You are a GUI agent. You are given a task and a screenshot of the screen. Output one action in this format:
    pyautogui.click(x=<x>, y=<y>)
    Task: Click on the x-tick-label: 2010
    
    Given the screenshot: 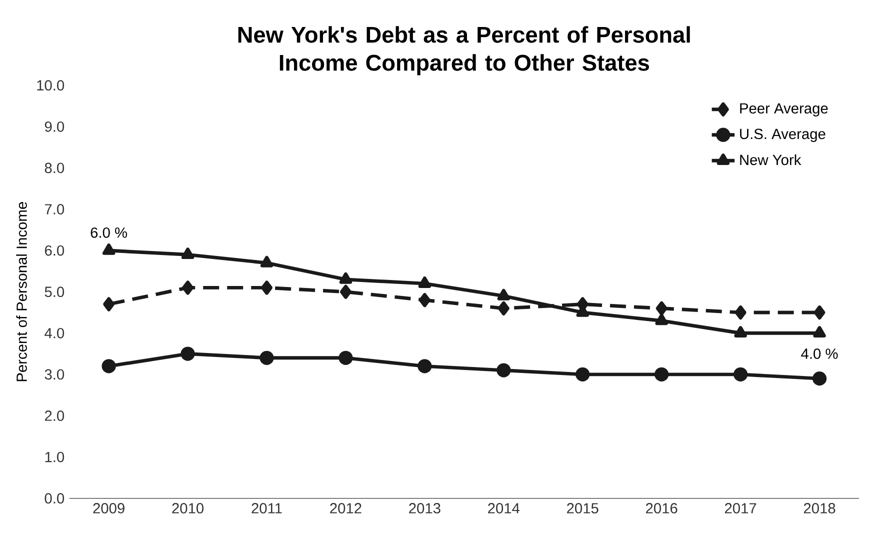 What is the action you would take?
    pyautogui.click(x=188, y=508)
    